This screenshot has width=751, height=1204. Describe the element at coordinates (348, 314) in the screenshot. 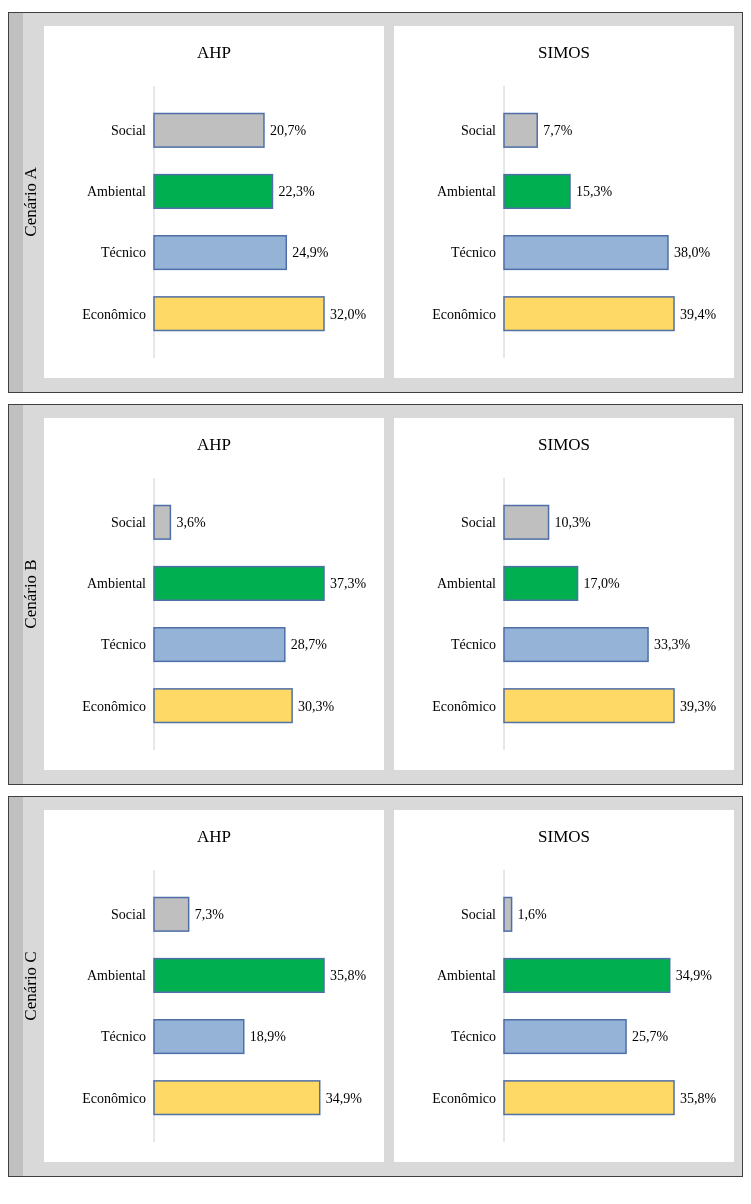

I see `data-label: 32,0%` at that location.